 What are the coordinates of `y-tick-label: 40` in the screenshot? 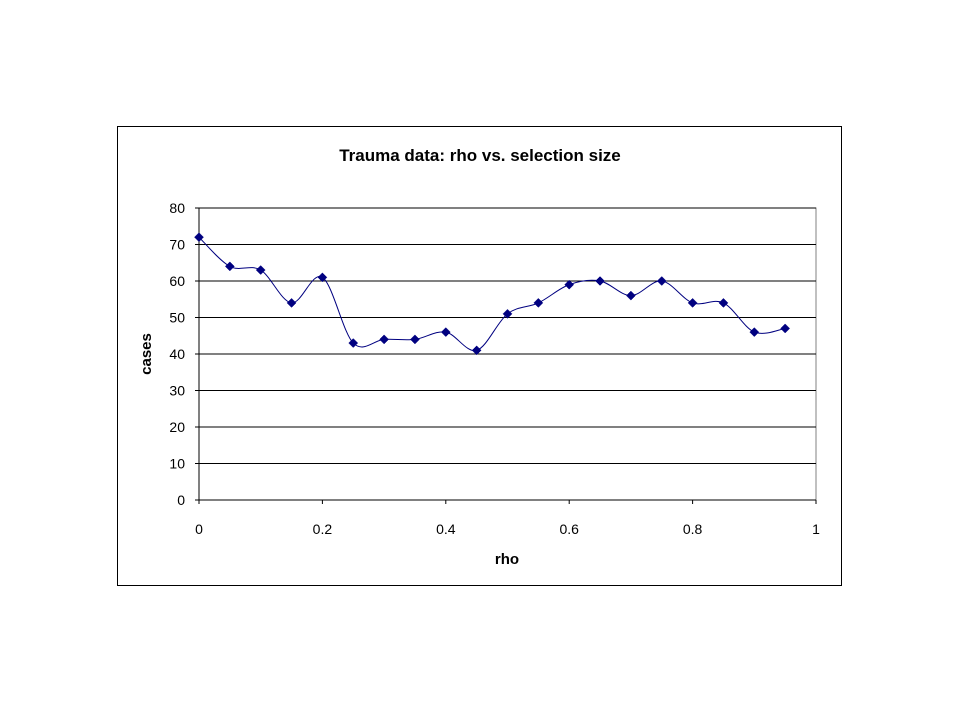 It's located at (177, 354).